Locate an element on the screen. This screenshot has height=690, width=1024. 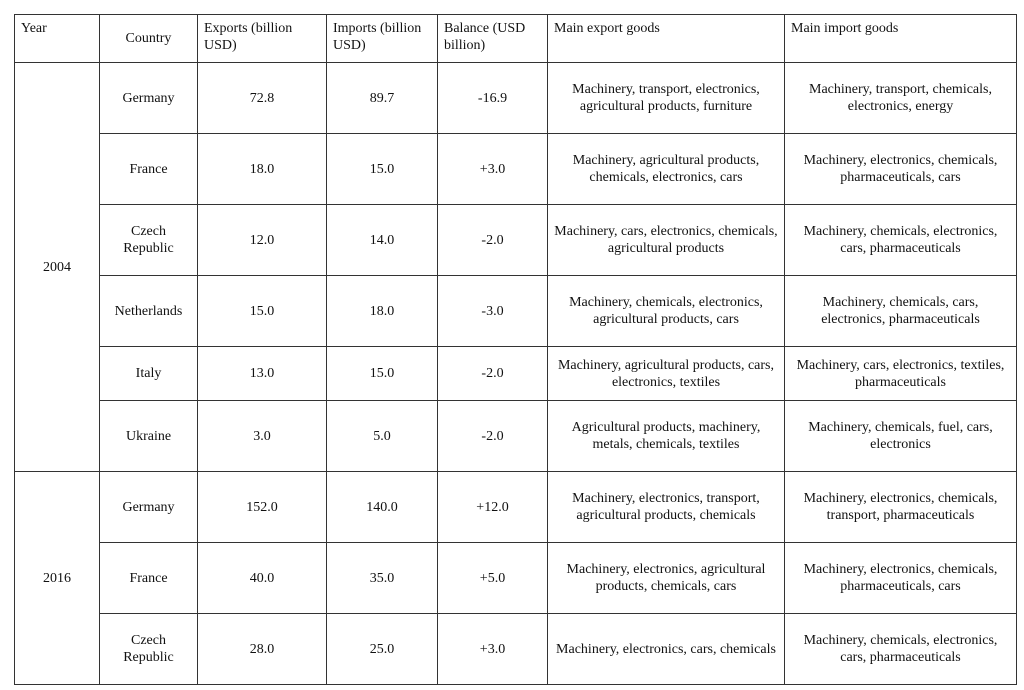
balance-cell: -3.0 is located at coordinates (492, 311).